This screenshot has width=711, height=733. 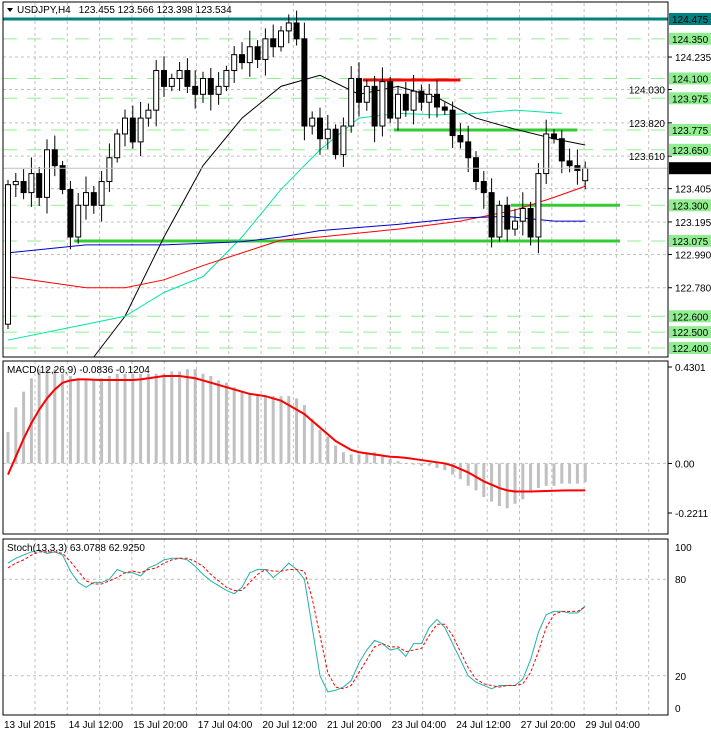 What do you see at coordinates (647, 157) in the screenshot?
I see `price-axis-label: 123.610` at bounding box center [647, 157].